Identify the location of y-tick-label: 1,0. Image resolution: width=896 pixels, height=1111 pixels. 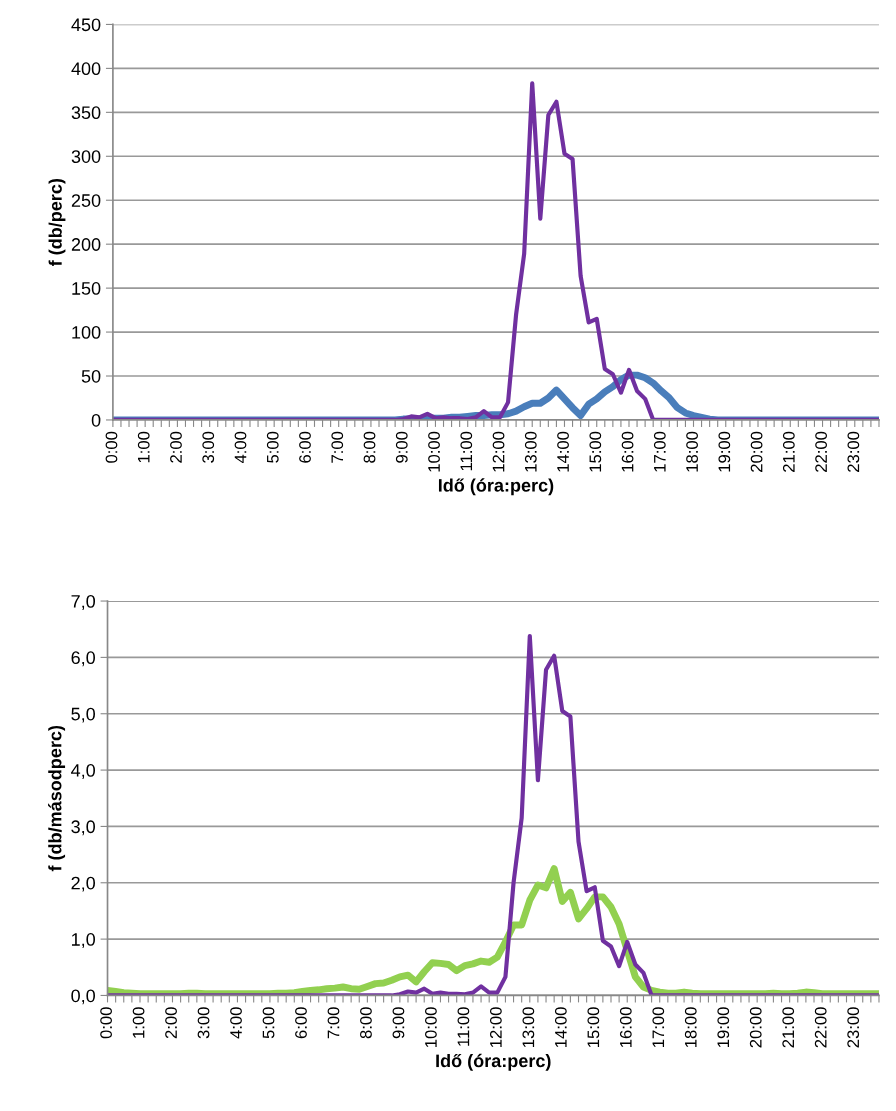
(83, 940).